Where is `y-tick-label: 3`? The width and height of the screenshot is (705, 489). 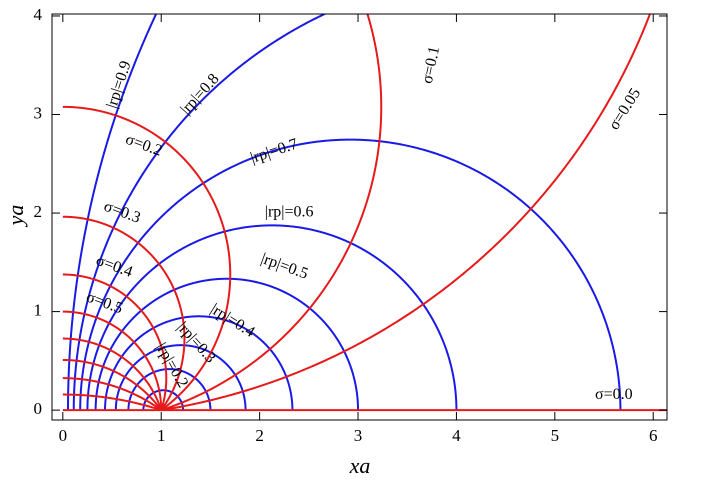
y-tick-label: 3 is located at coordinates (38, 112).